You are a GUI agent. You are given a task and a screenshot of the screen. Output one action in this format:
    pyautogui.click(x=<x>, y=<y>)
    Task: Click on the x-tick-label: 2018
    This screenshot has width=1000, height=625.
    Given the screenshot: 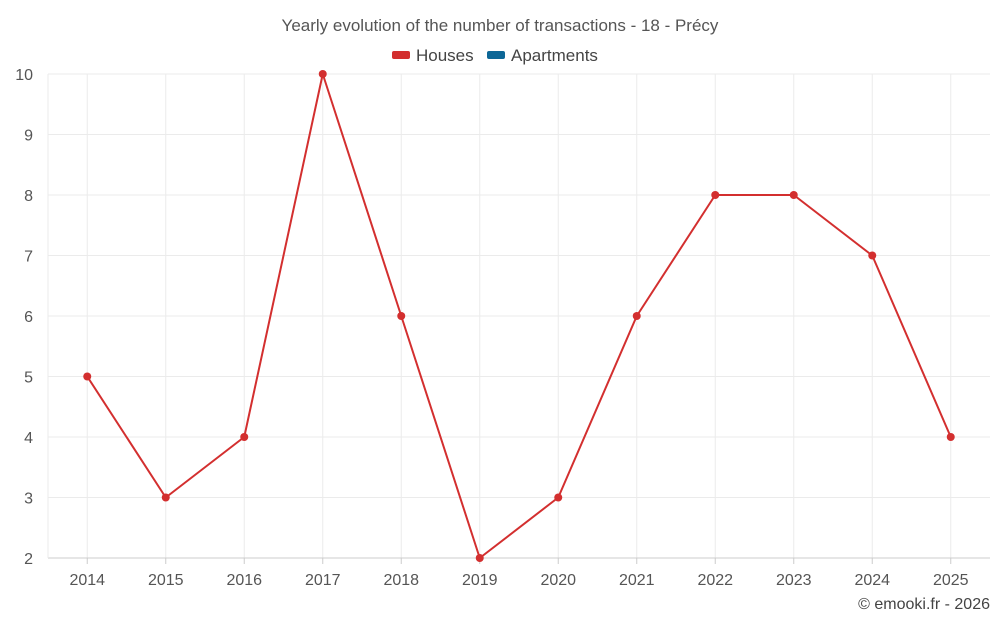 What is the action you would take?
    pyautogui.click(x=401, y=580)
    